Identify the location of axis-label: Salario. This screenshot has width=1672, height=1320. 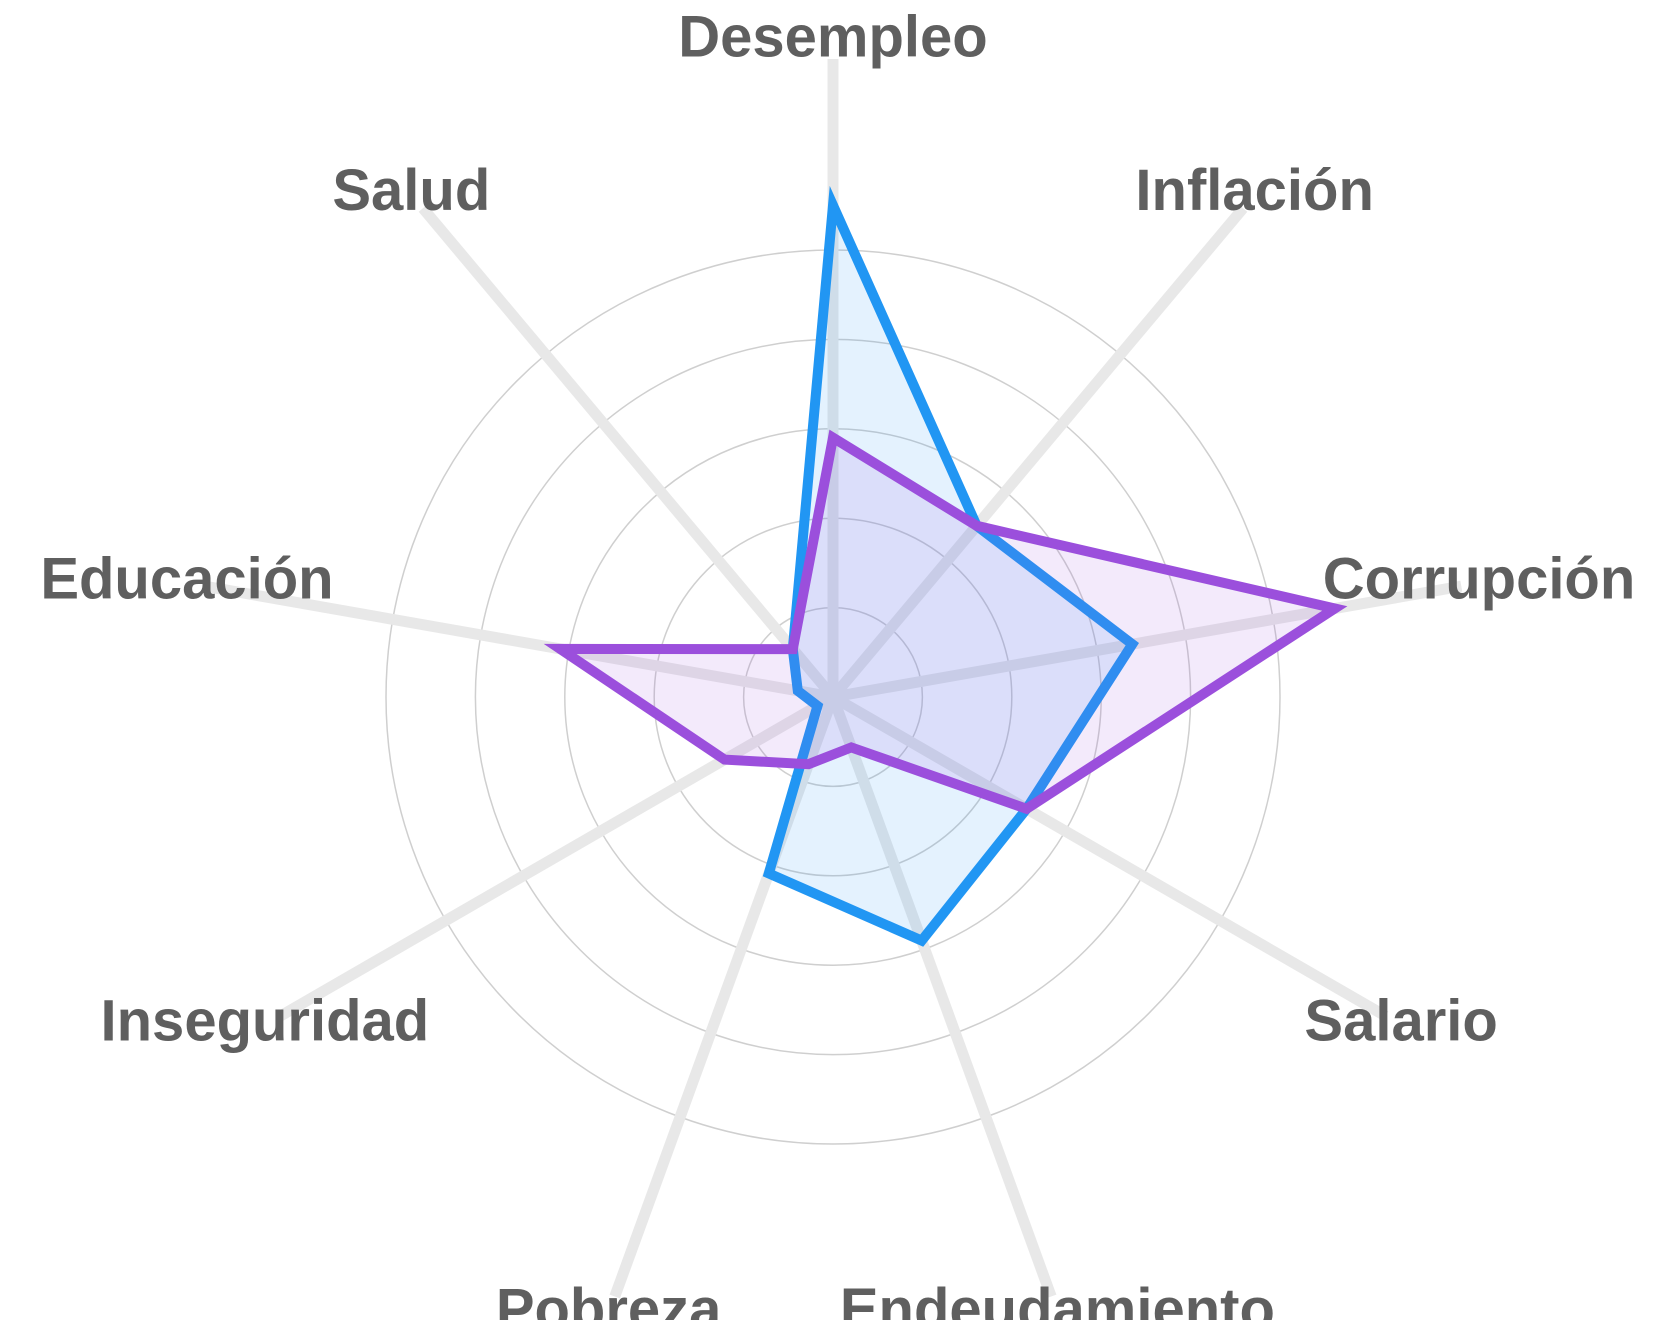
(1400, 1020).